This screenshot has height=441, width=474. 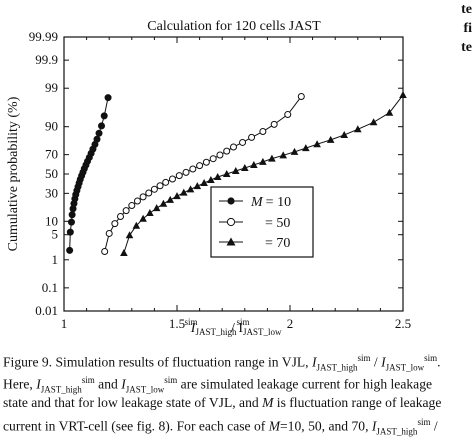 I want to click on y-tick-label: 50, so click(x=51, y=173).